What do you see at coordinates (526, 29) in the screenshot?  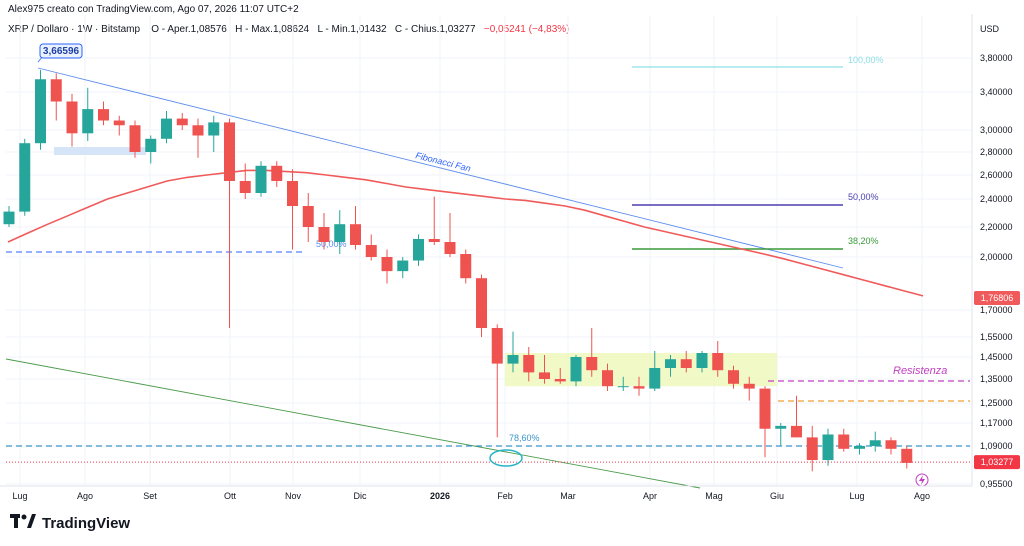 I see `ohlc-change: −0,05241 (−4,83%)` at bounding box center [526, 29].